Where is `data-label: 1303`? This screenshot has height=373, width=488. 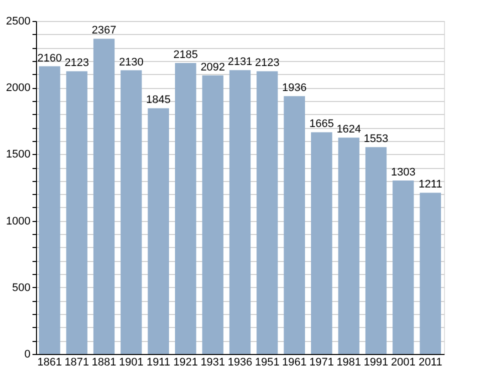
data-label: 1303 is located at coordinates (403, 172).